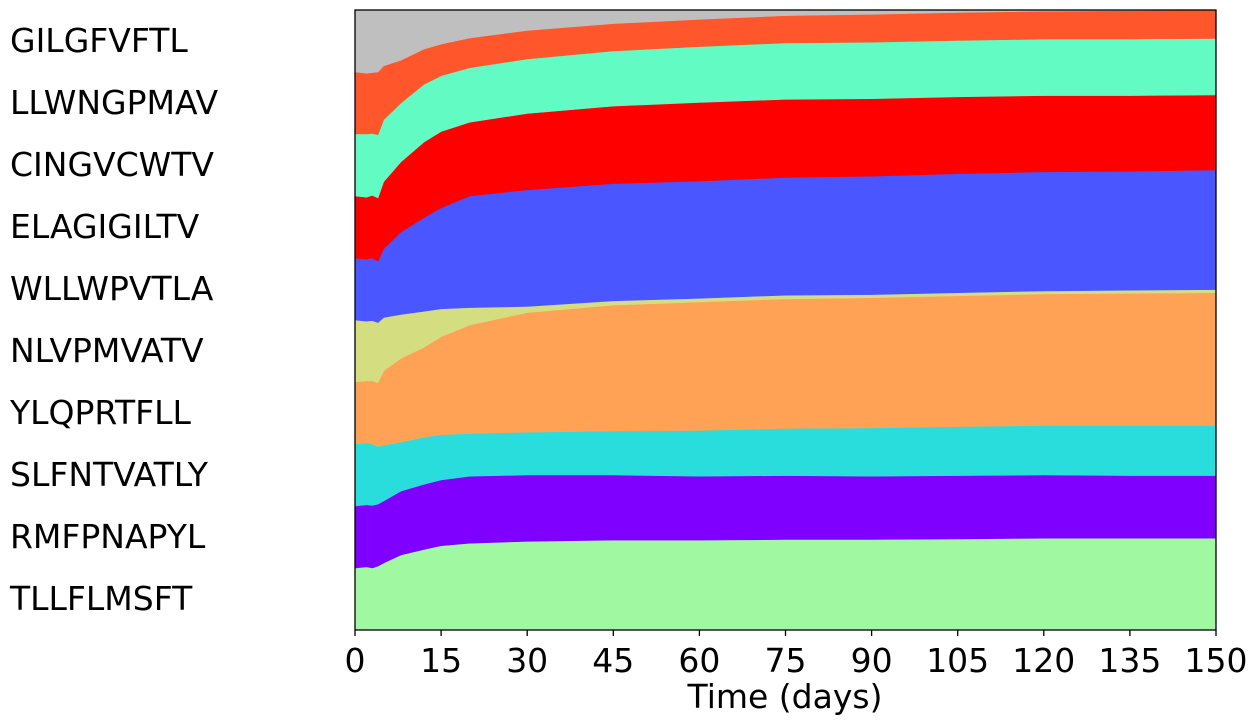  What do you see at coordinates (100, 412) in the screenshot?
I see `series-label: YLQPRTFLL` at bounding box center [100, 412].